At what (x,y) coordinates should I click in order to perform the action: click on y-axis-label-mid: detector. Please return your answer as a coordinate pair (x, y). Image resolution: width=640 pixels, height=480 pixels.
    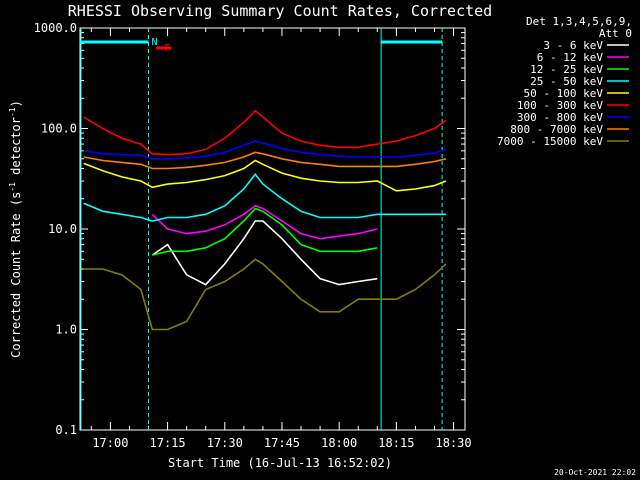
    Looking at the image, I should click on (16, 149).